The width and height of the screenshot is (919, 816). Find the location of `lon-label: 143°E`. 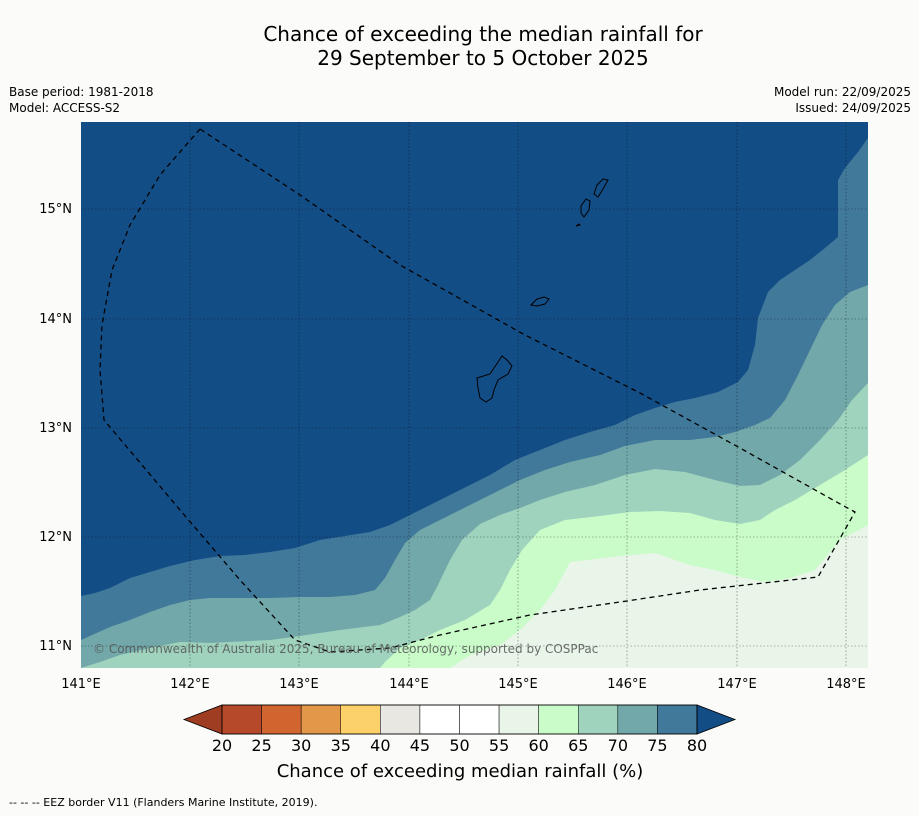

lon-label: 143°E is located at coordinates (299, 684).